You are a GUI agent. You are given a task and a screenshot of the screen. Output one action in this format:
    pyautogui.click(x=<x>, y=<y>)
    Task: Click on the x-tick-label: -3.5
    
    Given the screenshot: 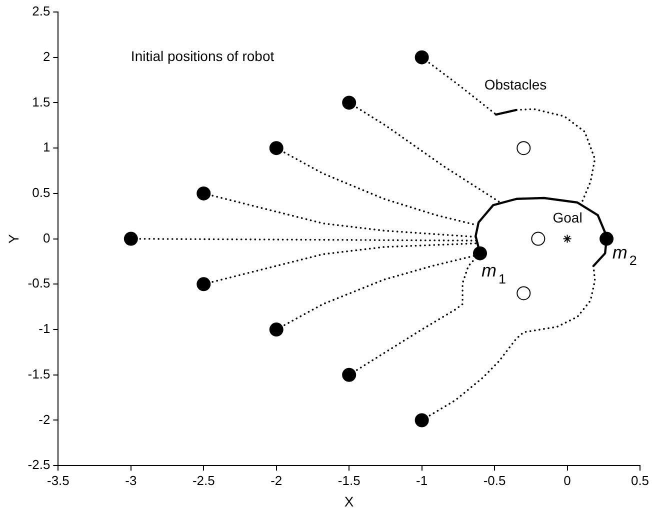 What is the action you would take?
    pyautogui.click(x=58, y=480)
    